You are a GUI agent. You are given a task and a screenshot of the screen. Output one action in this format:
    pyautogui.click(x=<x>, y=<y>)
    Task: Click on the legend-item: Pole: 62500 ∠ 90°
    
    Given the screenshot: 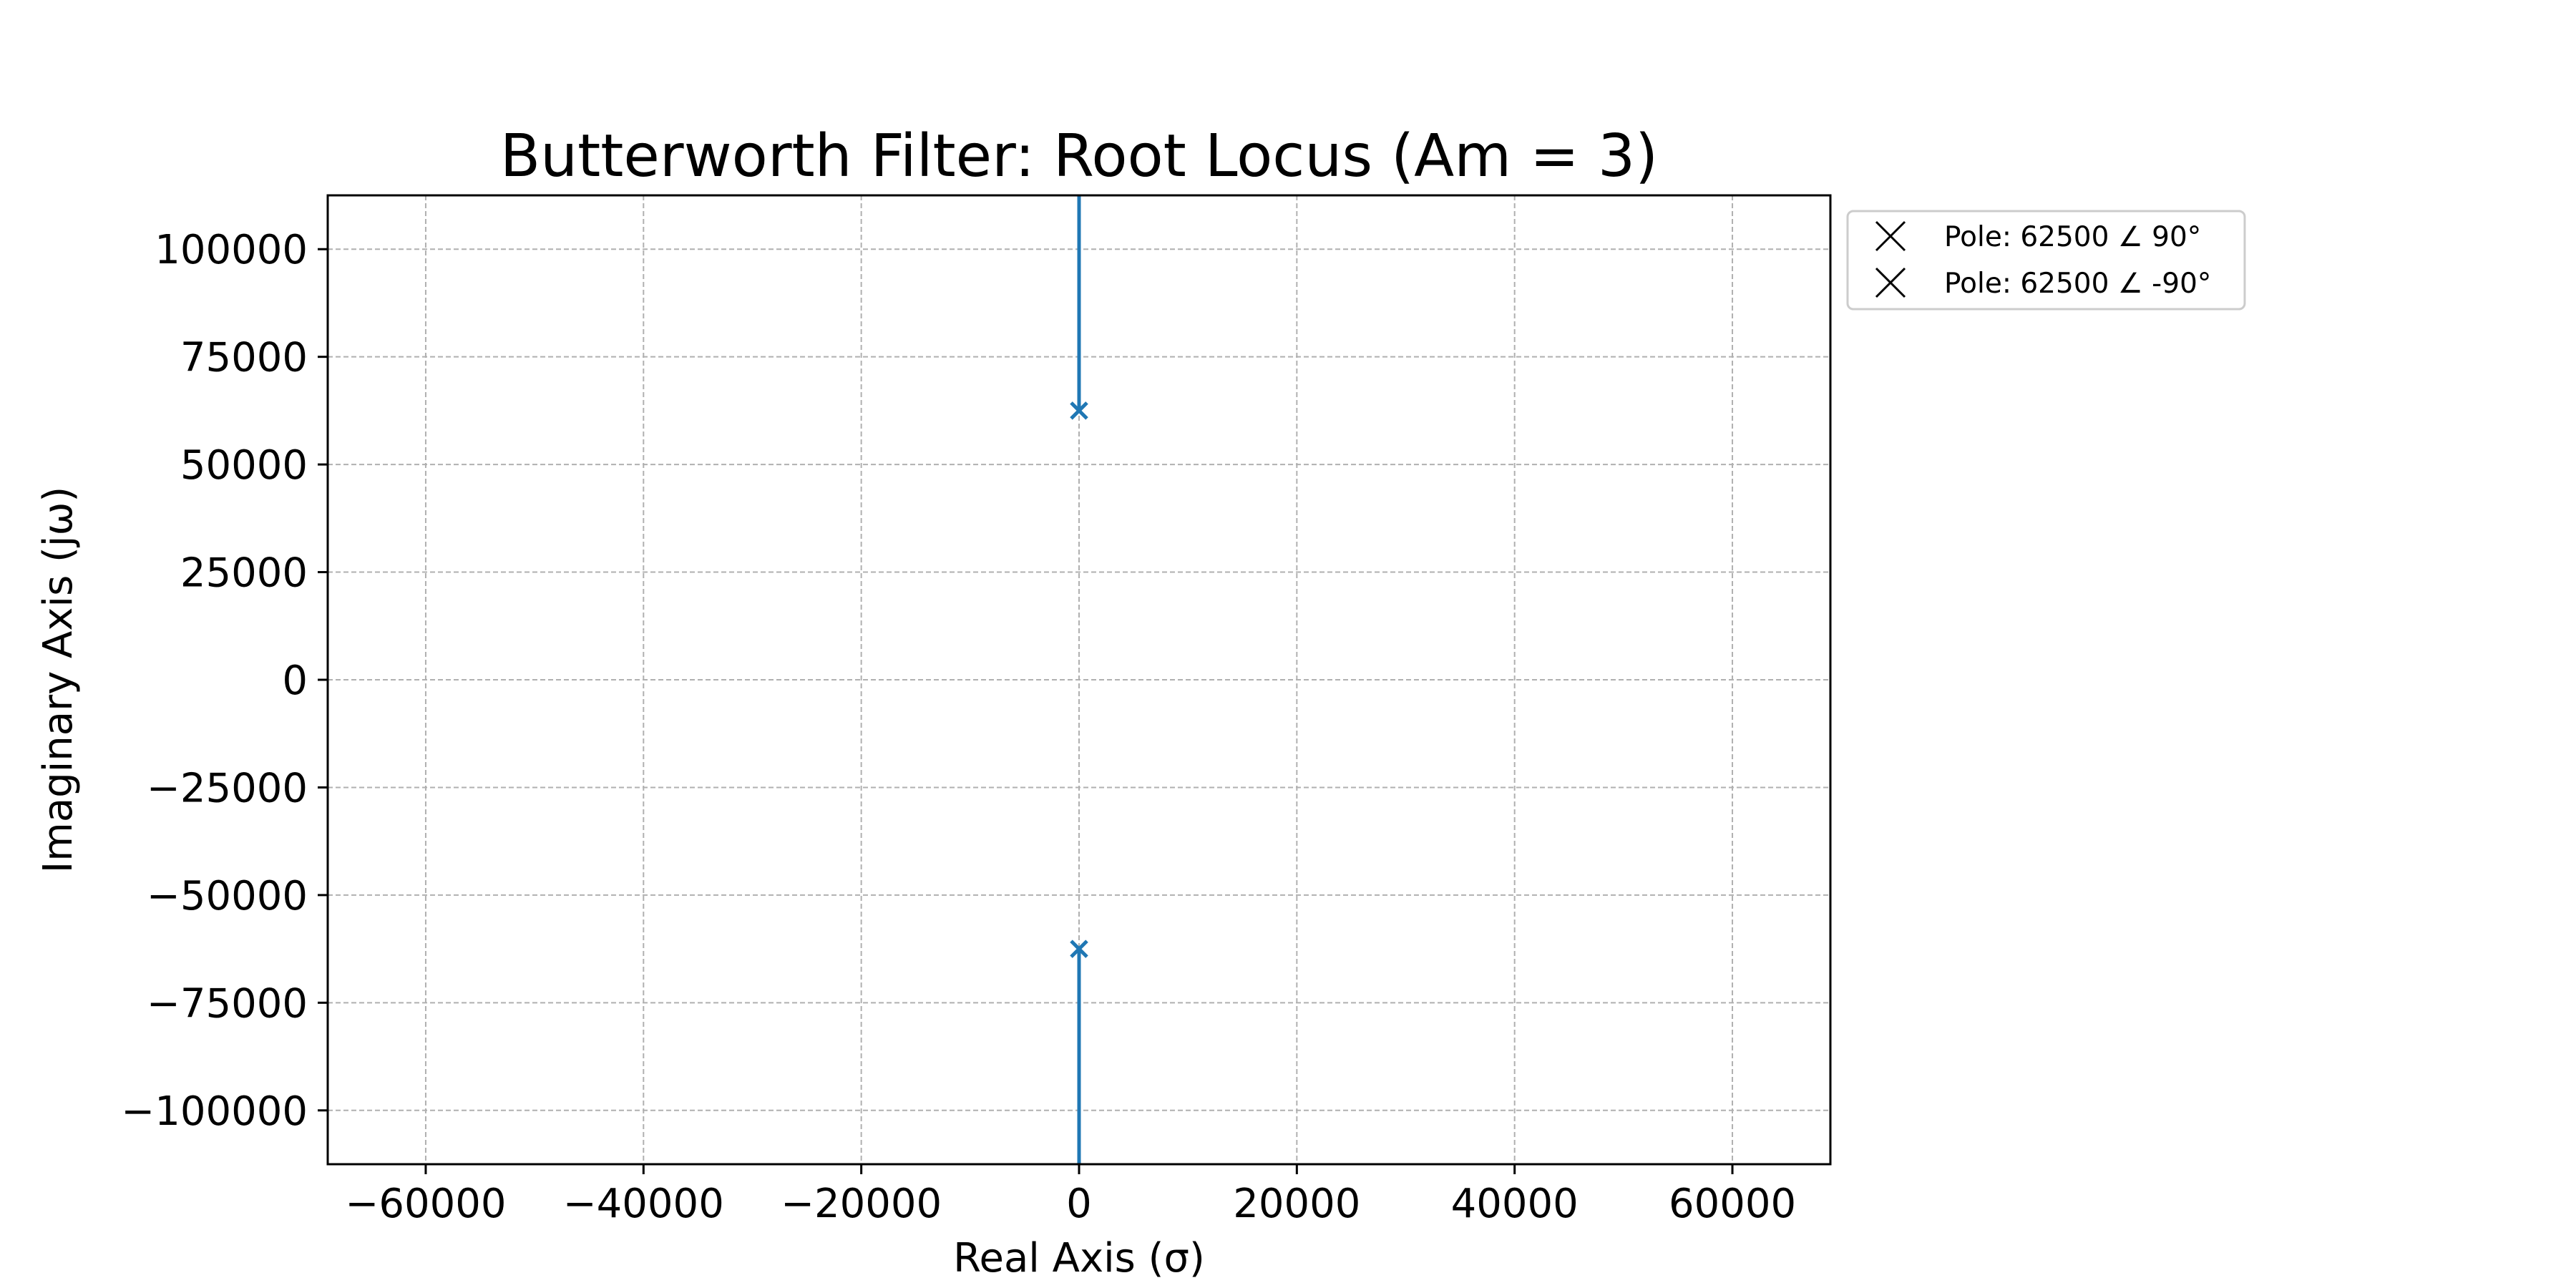 What is the action you would take?
    pyautogui.click(x=2038, y=236)
    